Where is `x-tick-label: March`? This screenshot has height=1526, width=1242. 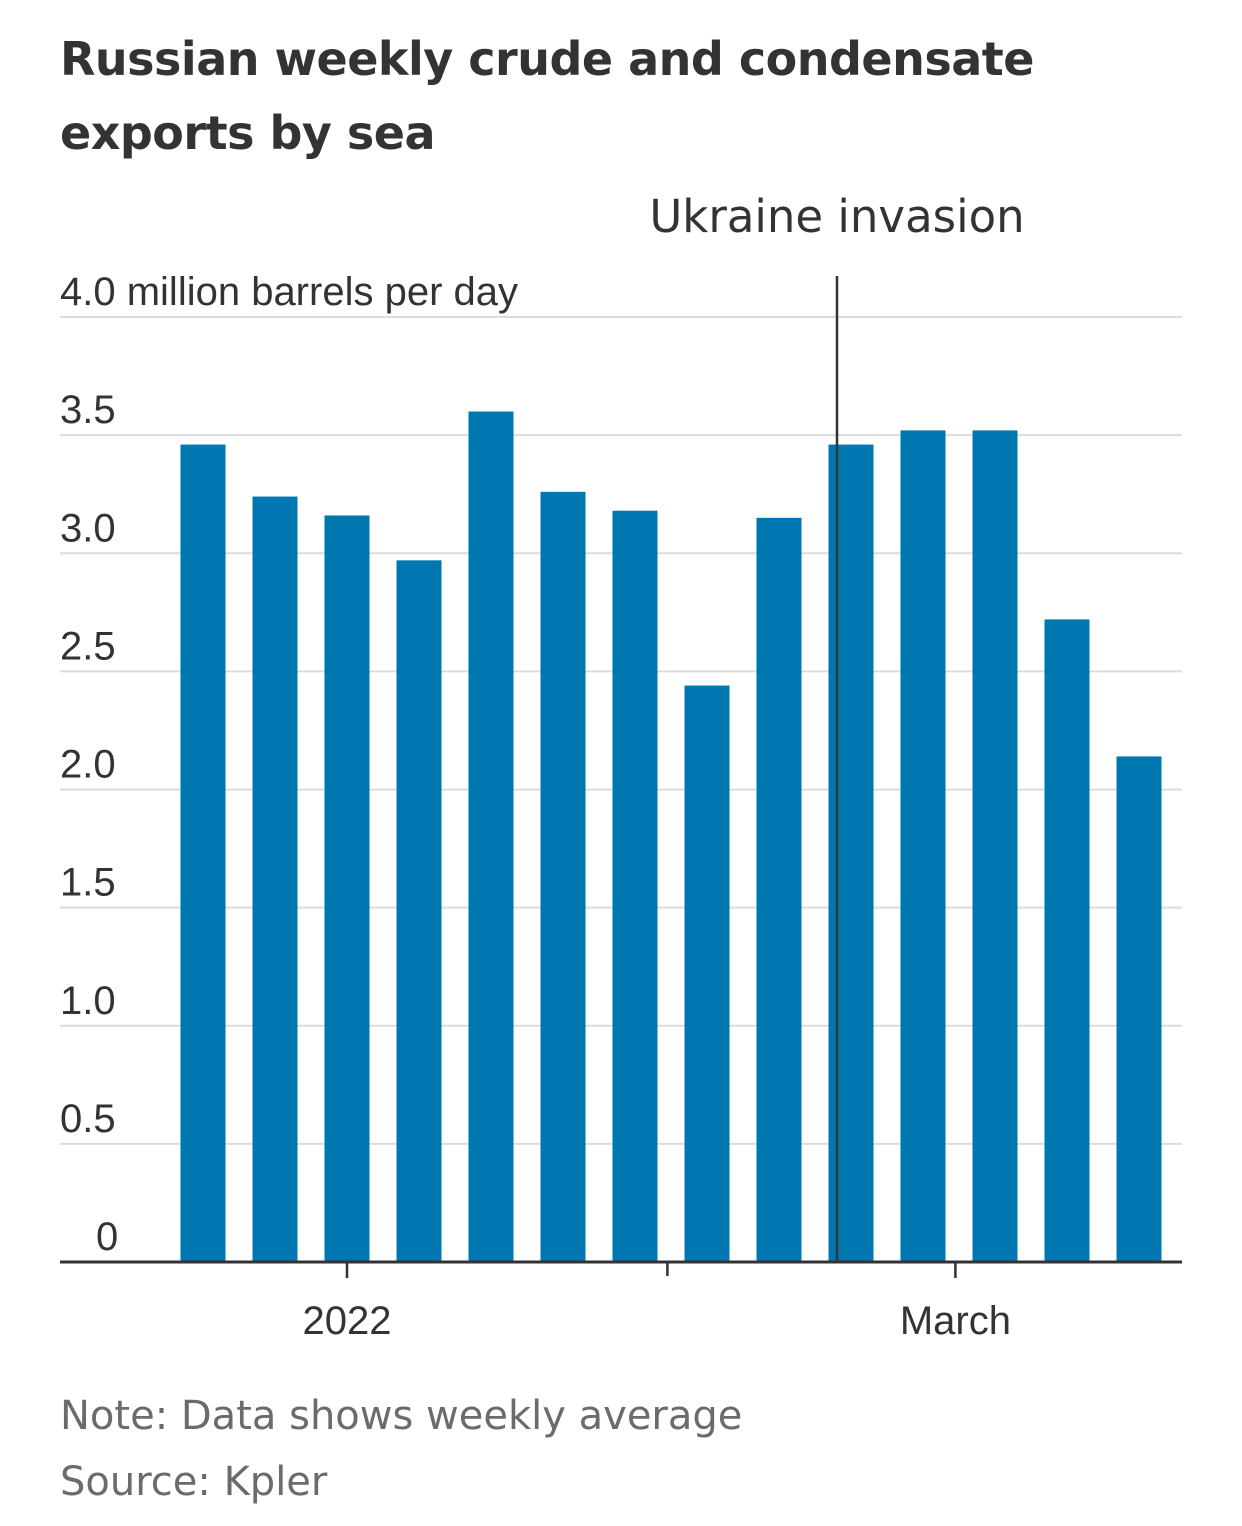
x-tick-label: March is located at coordinates (955, 1321).